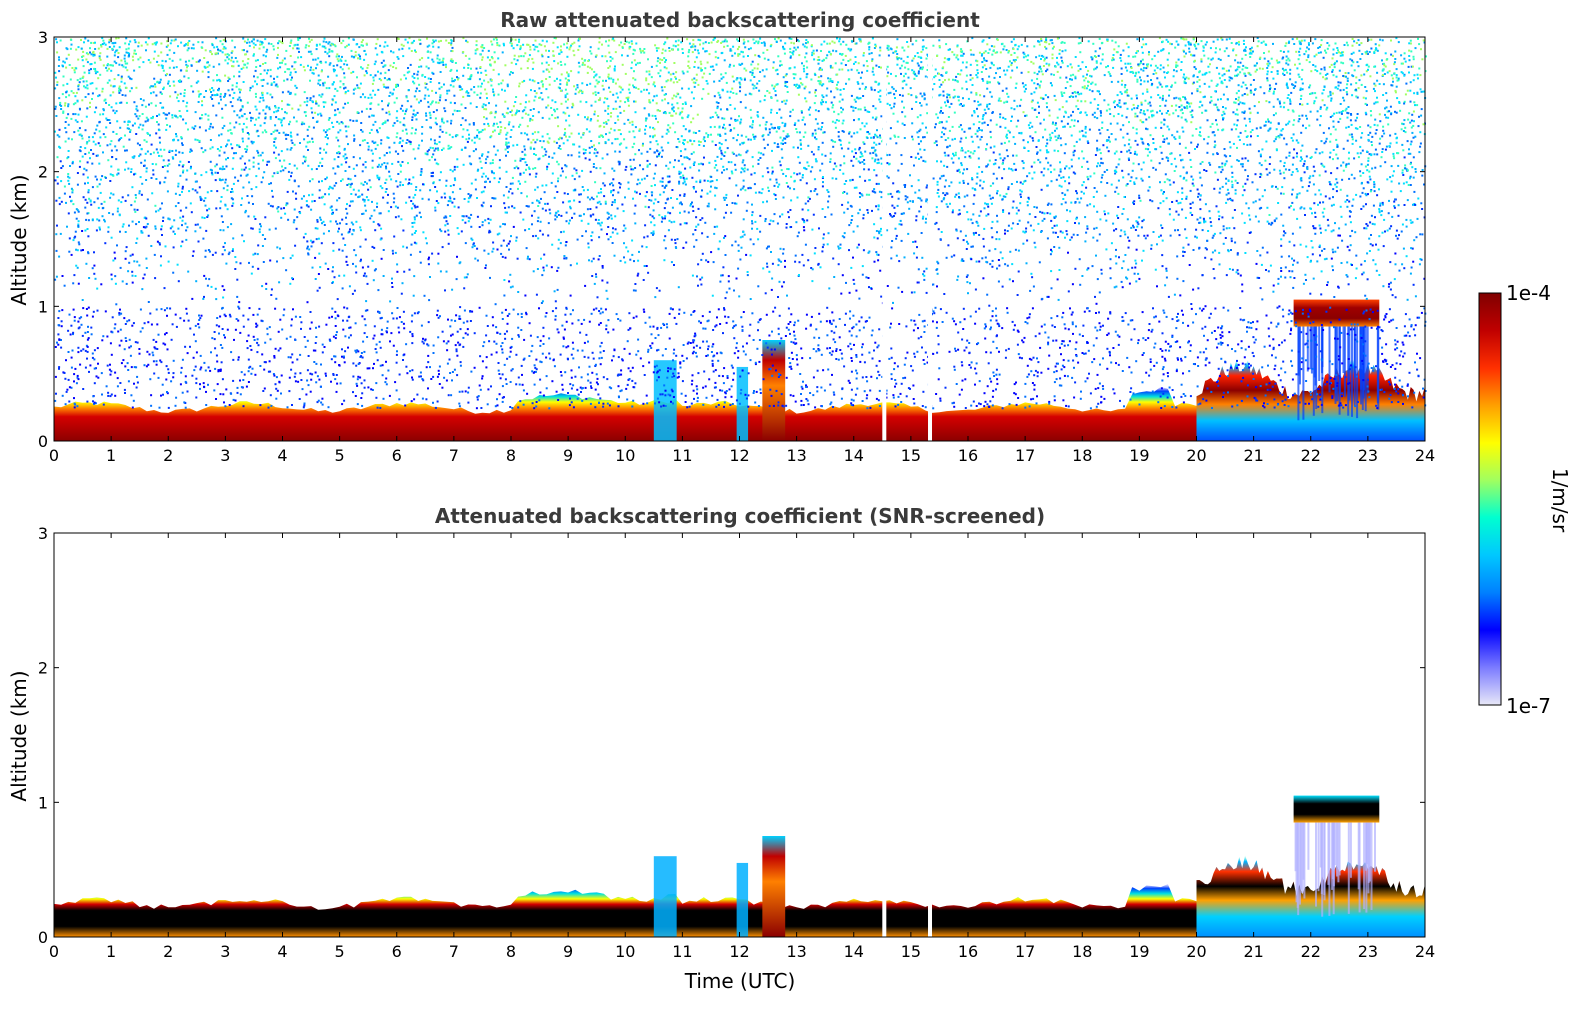  I want to click on panel-raw-ylabel: Altitude (km), so click(19, 239).